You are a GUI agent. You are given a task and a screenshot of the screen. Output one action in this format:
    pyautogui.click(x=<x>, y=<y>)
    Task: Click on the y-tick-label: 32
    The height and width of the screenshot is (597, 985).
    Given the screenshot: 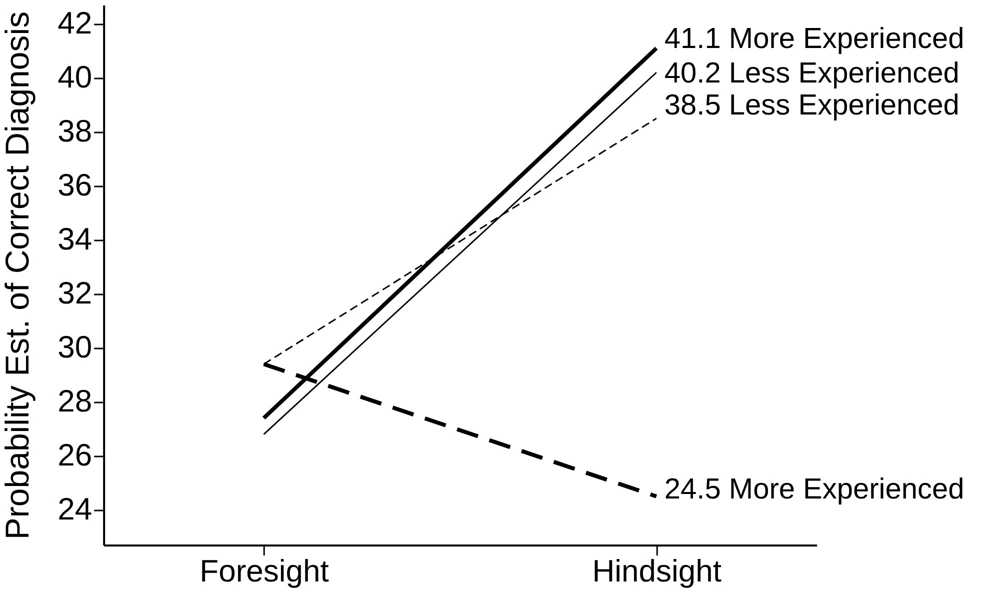 What is the action you would take?
    pyautogui.click(x=75, y=292)
    